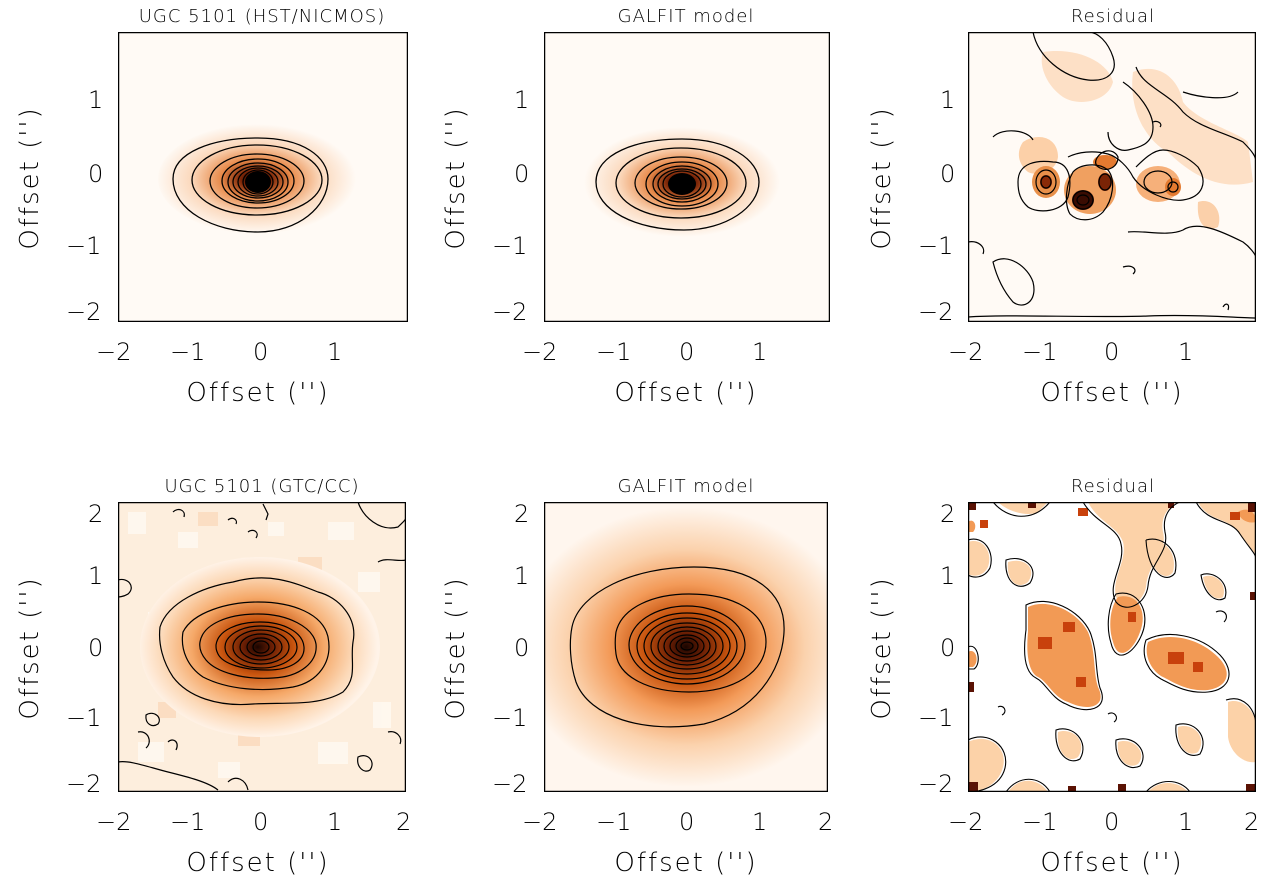 The image size is (1266, 884). I want to click on panel4-xtick: −1, so click(188, 822).